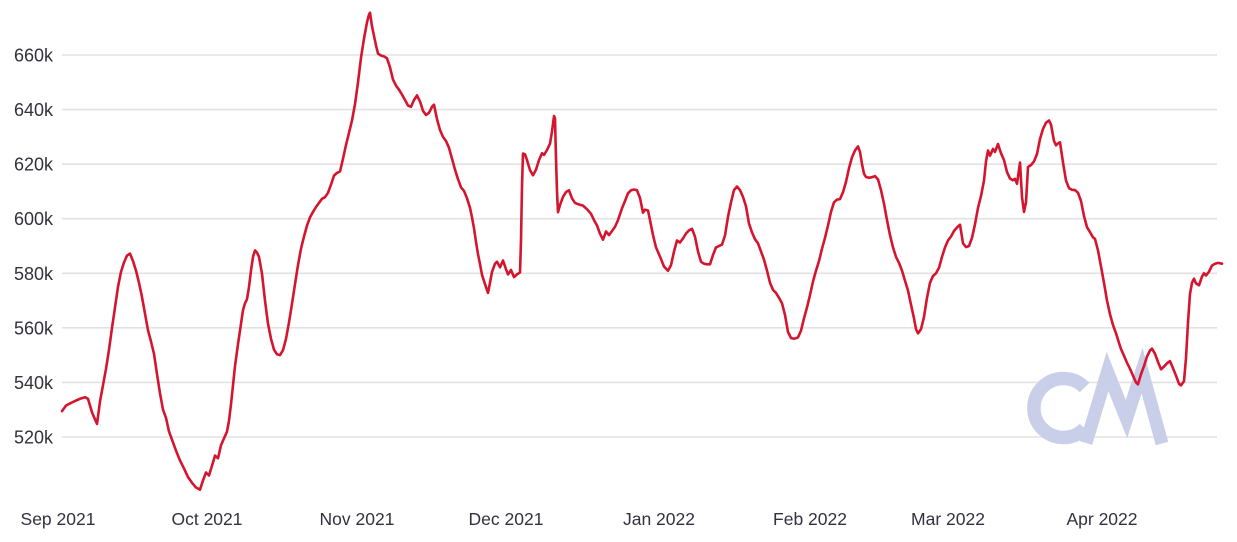  I want to click on watermark-logo-m, so click(1124, 396).